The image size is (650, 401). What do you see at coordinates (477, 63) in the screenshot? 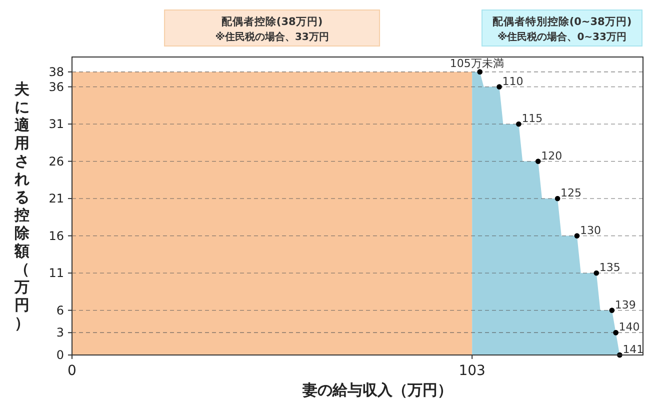
I see `annotation: 105万未満` at bounding box center [477, 63].